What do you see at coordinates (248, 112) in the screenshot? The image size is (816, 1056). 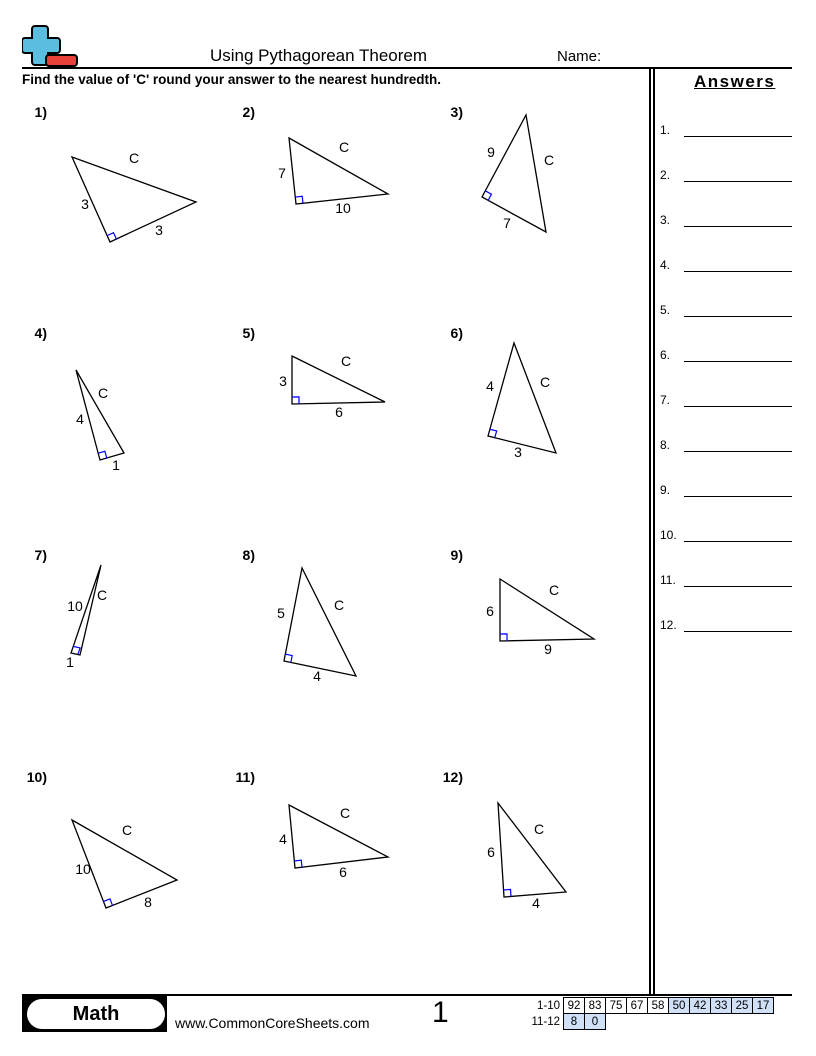 I see `problem-number: 2)` at bounding box center [248, 112].